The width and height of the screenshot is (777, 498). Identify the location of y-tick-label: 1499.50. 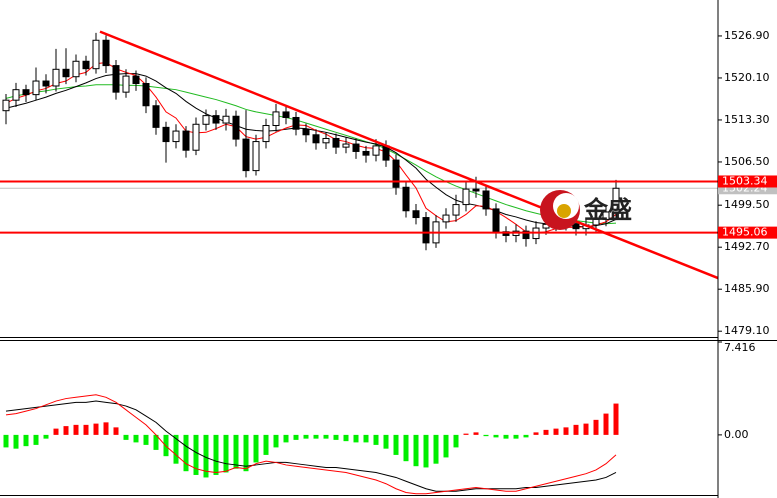
(747, 204).